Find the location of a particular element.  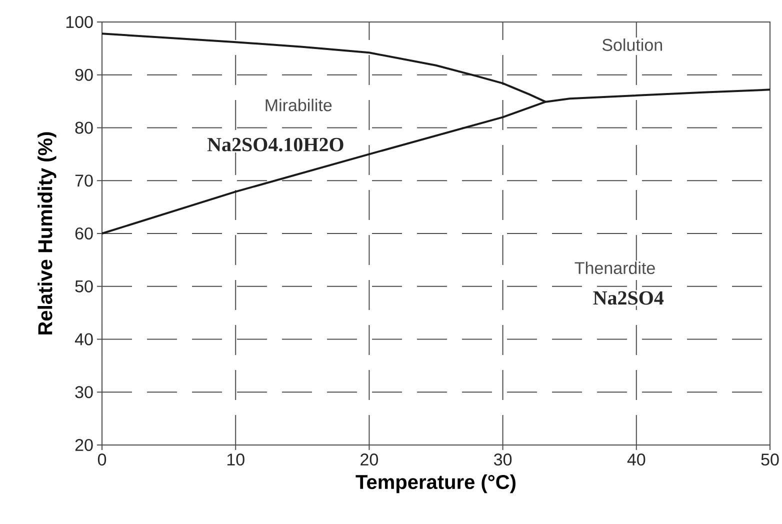

x-axis-title: Temperature (°C) is located at coordinates (436, 484).